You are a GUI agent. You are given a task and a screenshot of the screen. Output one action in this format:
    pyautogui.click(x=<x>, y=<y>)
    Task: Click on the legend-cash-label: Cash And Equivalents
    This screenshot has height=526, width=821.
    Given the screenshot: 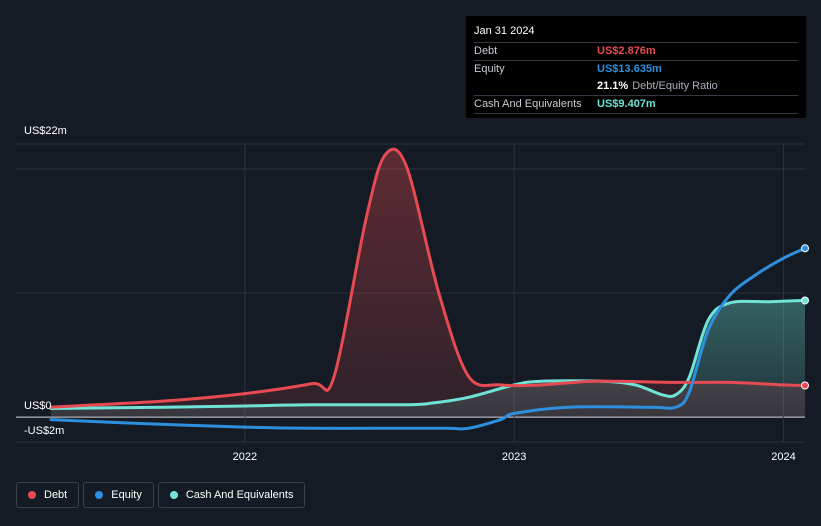 What is the action you would take?
    pyautogui.click(x=239, y=495)
    